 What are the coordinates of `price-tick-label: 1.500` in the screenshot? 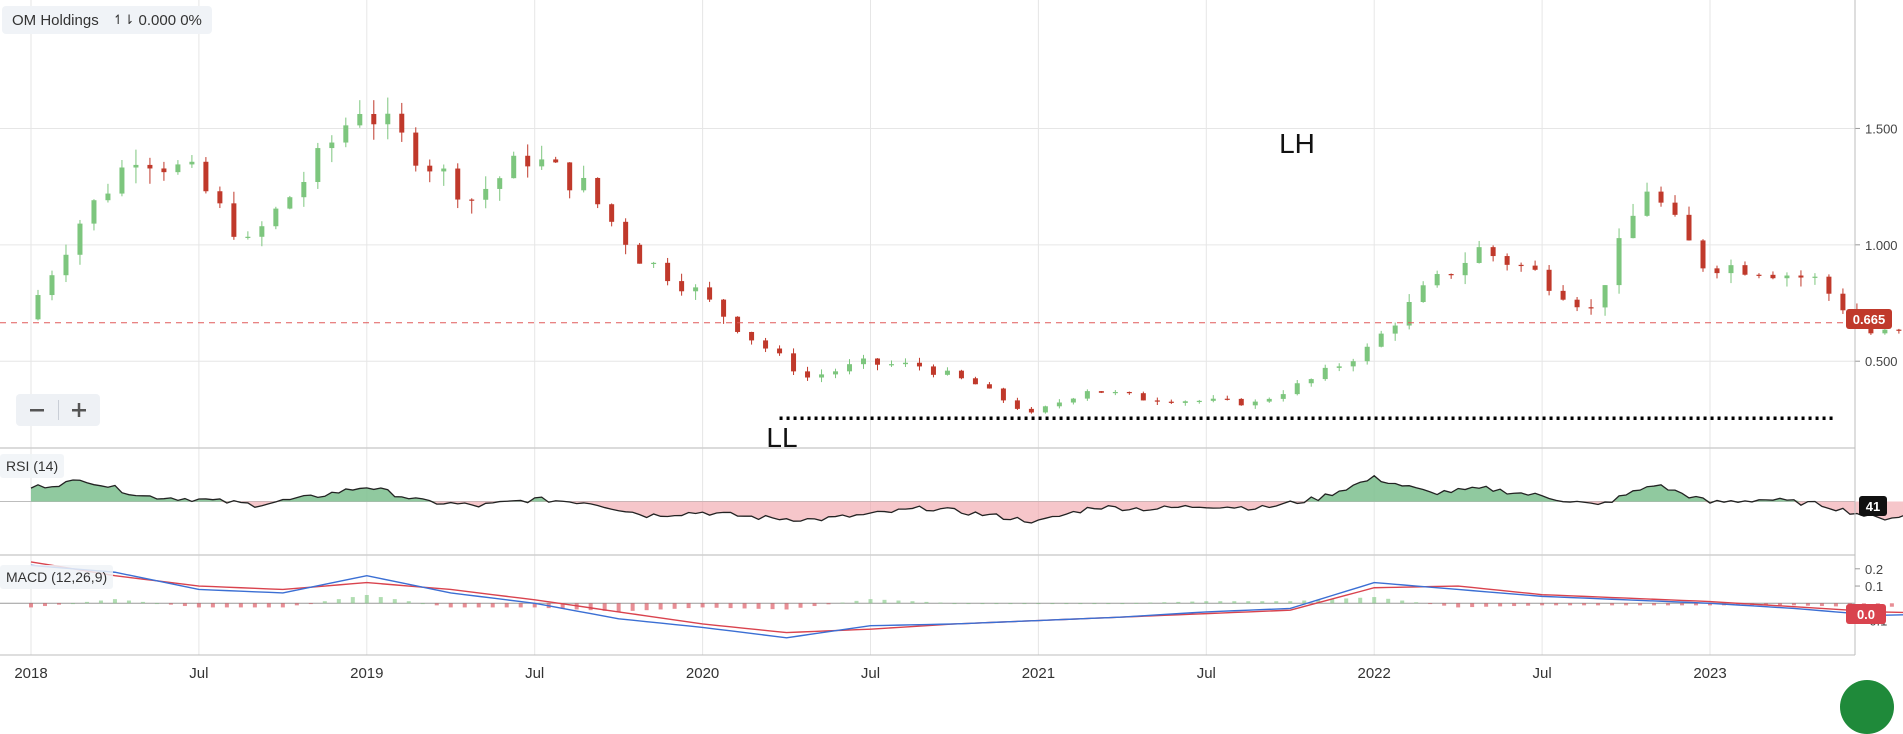 It's located at (1881, 128).